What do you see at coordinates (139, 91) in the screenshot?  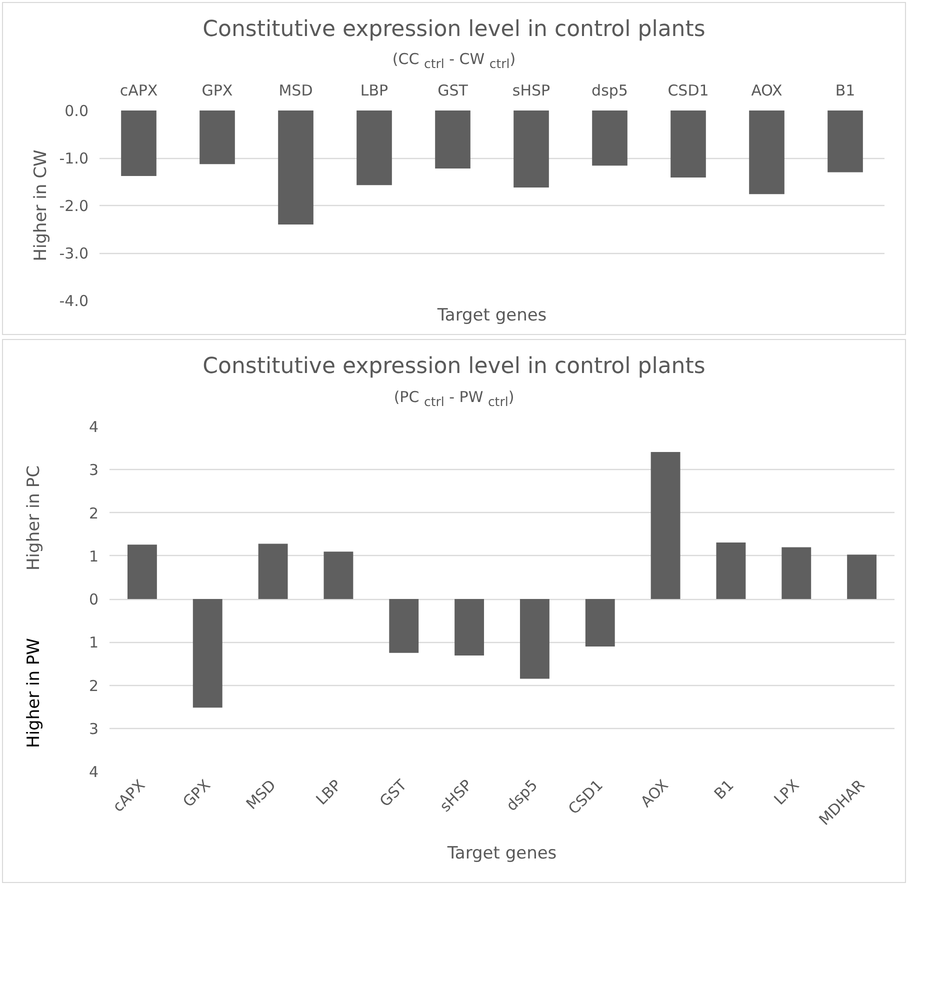 I see `x-tick-label: cAPX` at bounding box center [139, 91].